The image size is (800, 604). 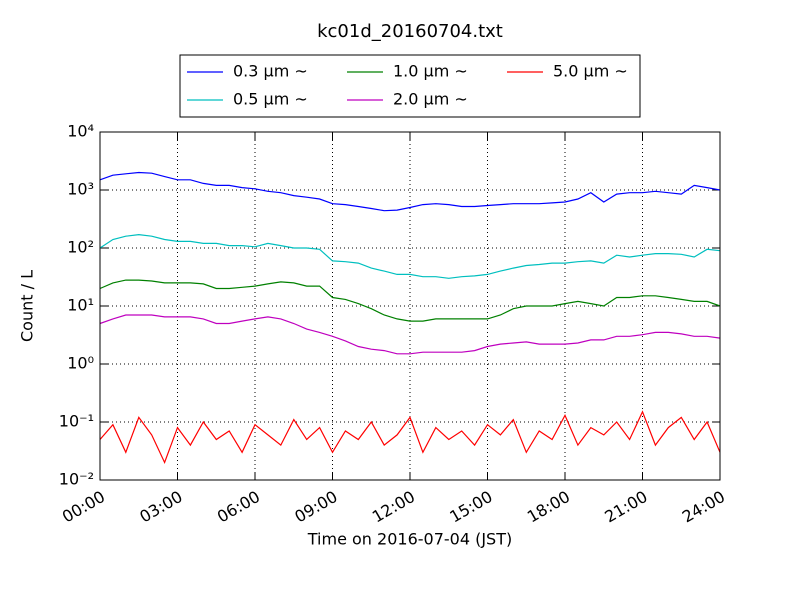 What do you see at coordinates (590, 71) in the screenshot?
I see `legend-label: 5.0 μm ~` at bounding box center [590, 71].